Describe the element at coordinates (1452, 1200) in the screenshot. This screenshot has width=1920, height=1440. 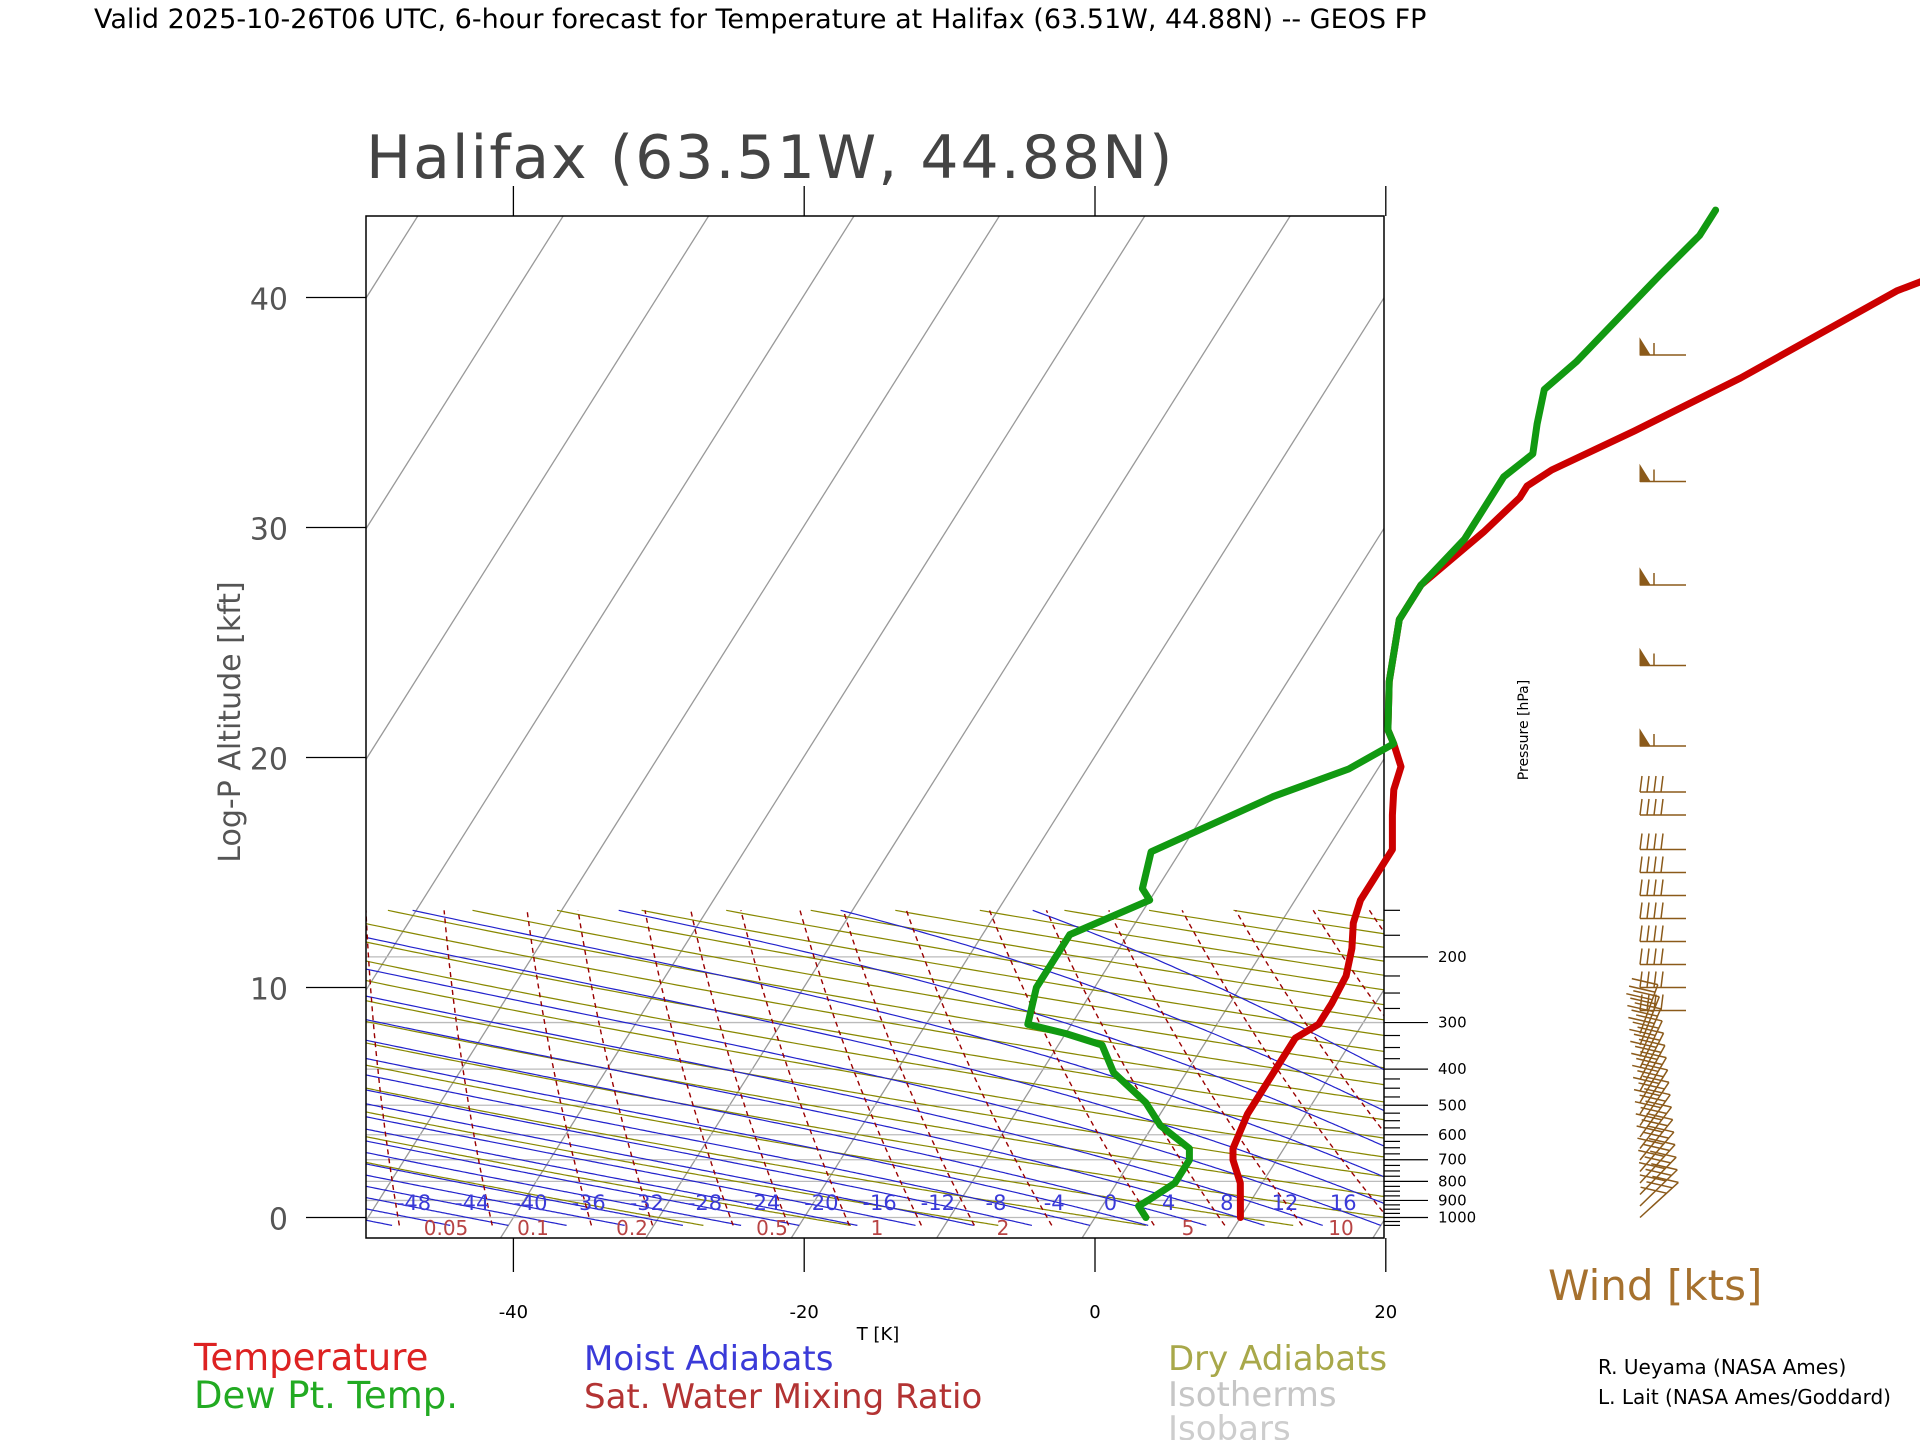
I see `pressure-tick-label: 900` at that location.